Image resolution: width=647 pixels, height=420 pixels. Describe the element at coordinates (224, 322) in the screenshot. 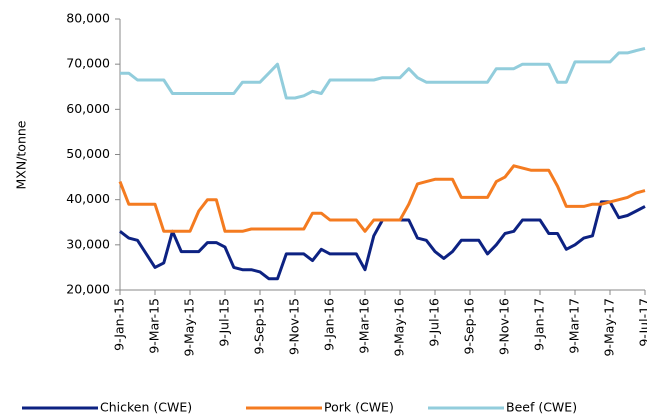

I see `x-tick-label: 9-Jul-15` at that location.